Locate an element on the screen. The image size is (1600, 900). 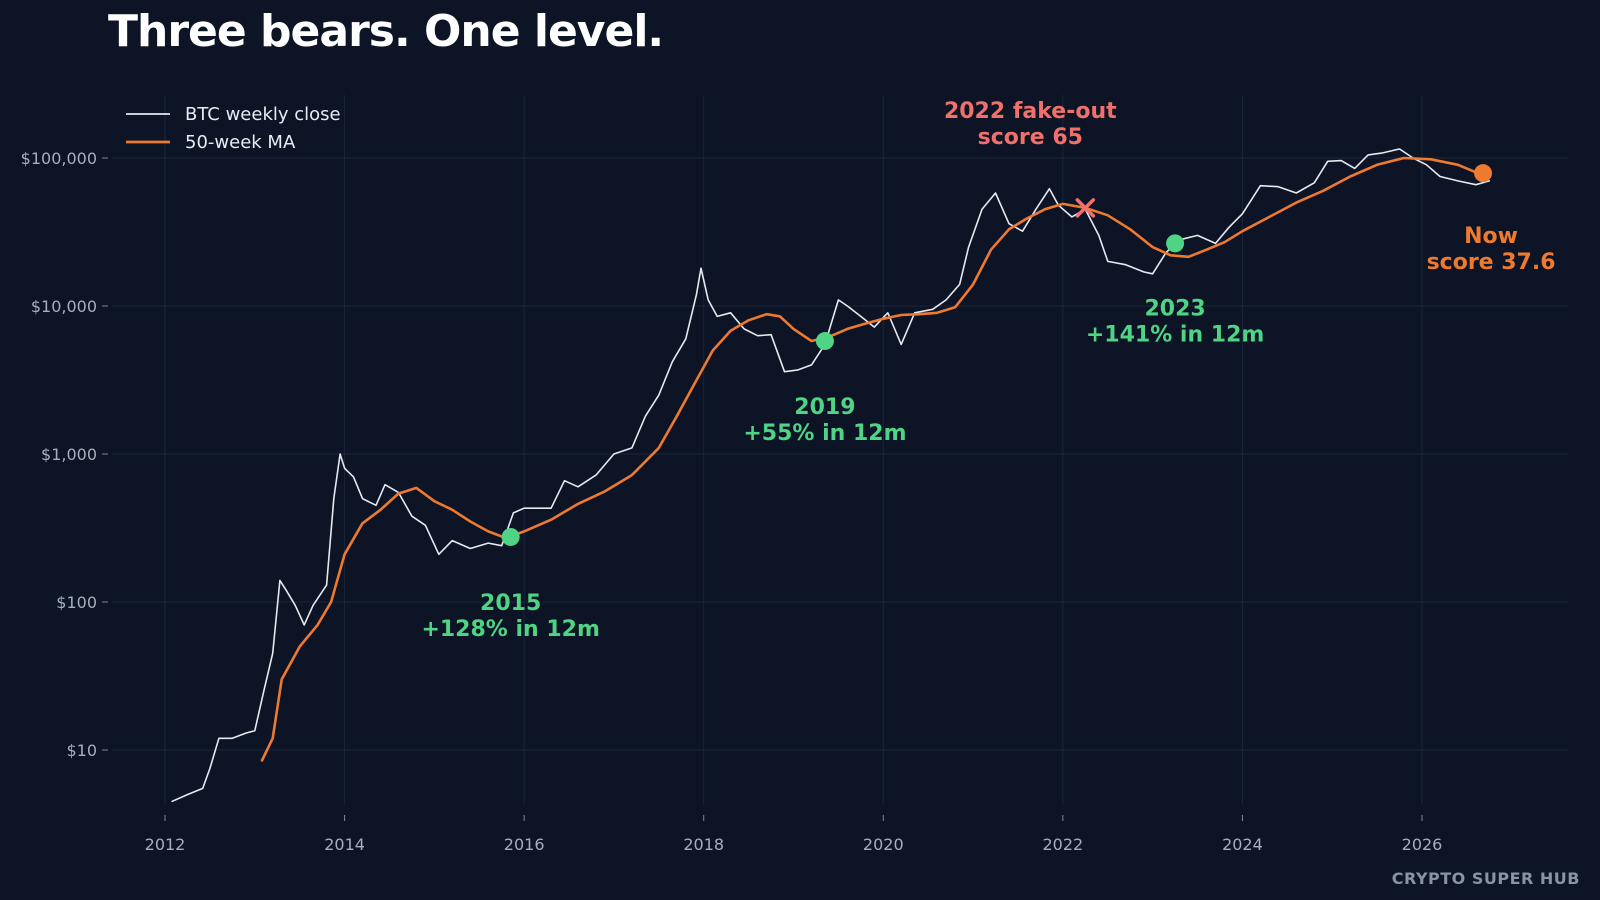
y-axis: $10 $100 $1,000 $10,000 $100,000 is located at coordinates (64, 454).